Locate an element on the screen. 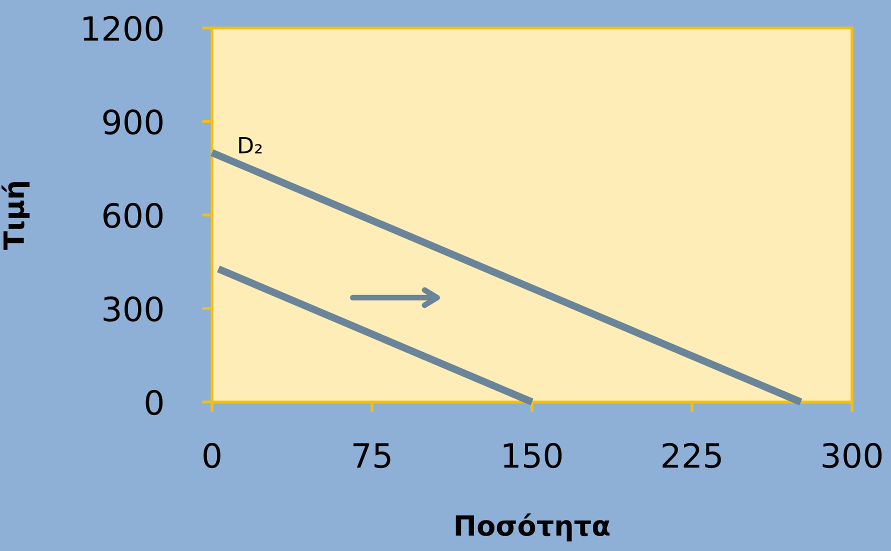 The height and width of the screenshot is (551, 891). x-tick-label: 150 is located at coordinates (533, 455).